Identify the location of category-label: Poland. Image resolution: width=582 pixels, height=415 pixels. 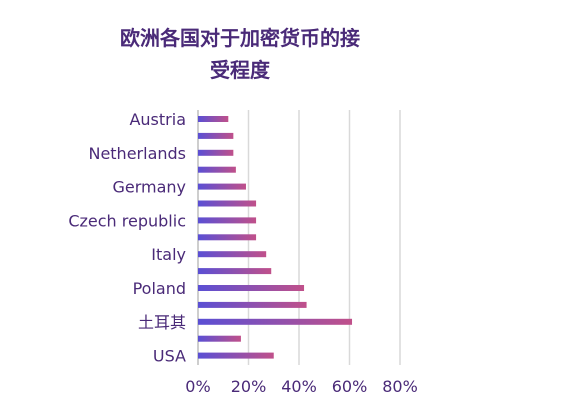
(159, 288).